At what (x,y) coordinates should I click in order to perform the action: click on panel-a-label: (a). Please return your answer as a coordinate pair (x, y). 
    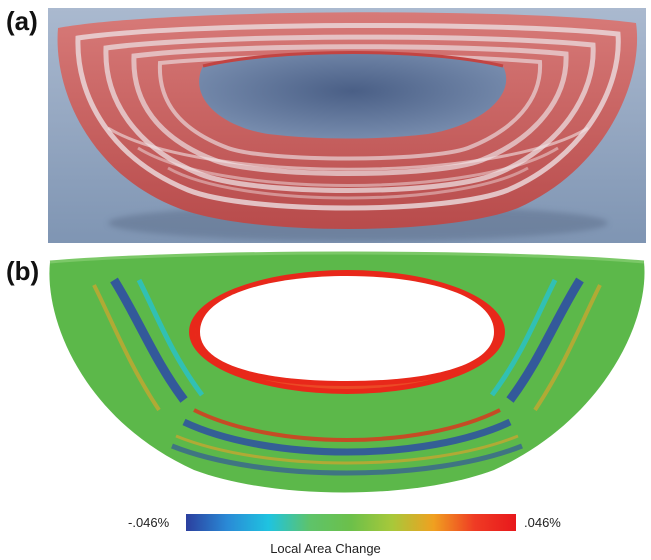
    Looking at the image, I should click on (22, 21).